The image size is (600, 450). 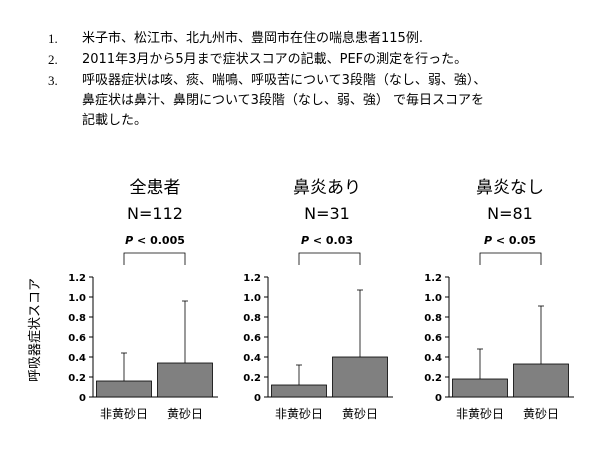 I want to click on note-text: 呼吸器症状は咳、痰、喘鳴、呼吸苦について3段階（なし、弱、強）、, so click(x=284, y=80).